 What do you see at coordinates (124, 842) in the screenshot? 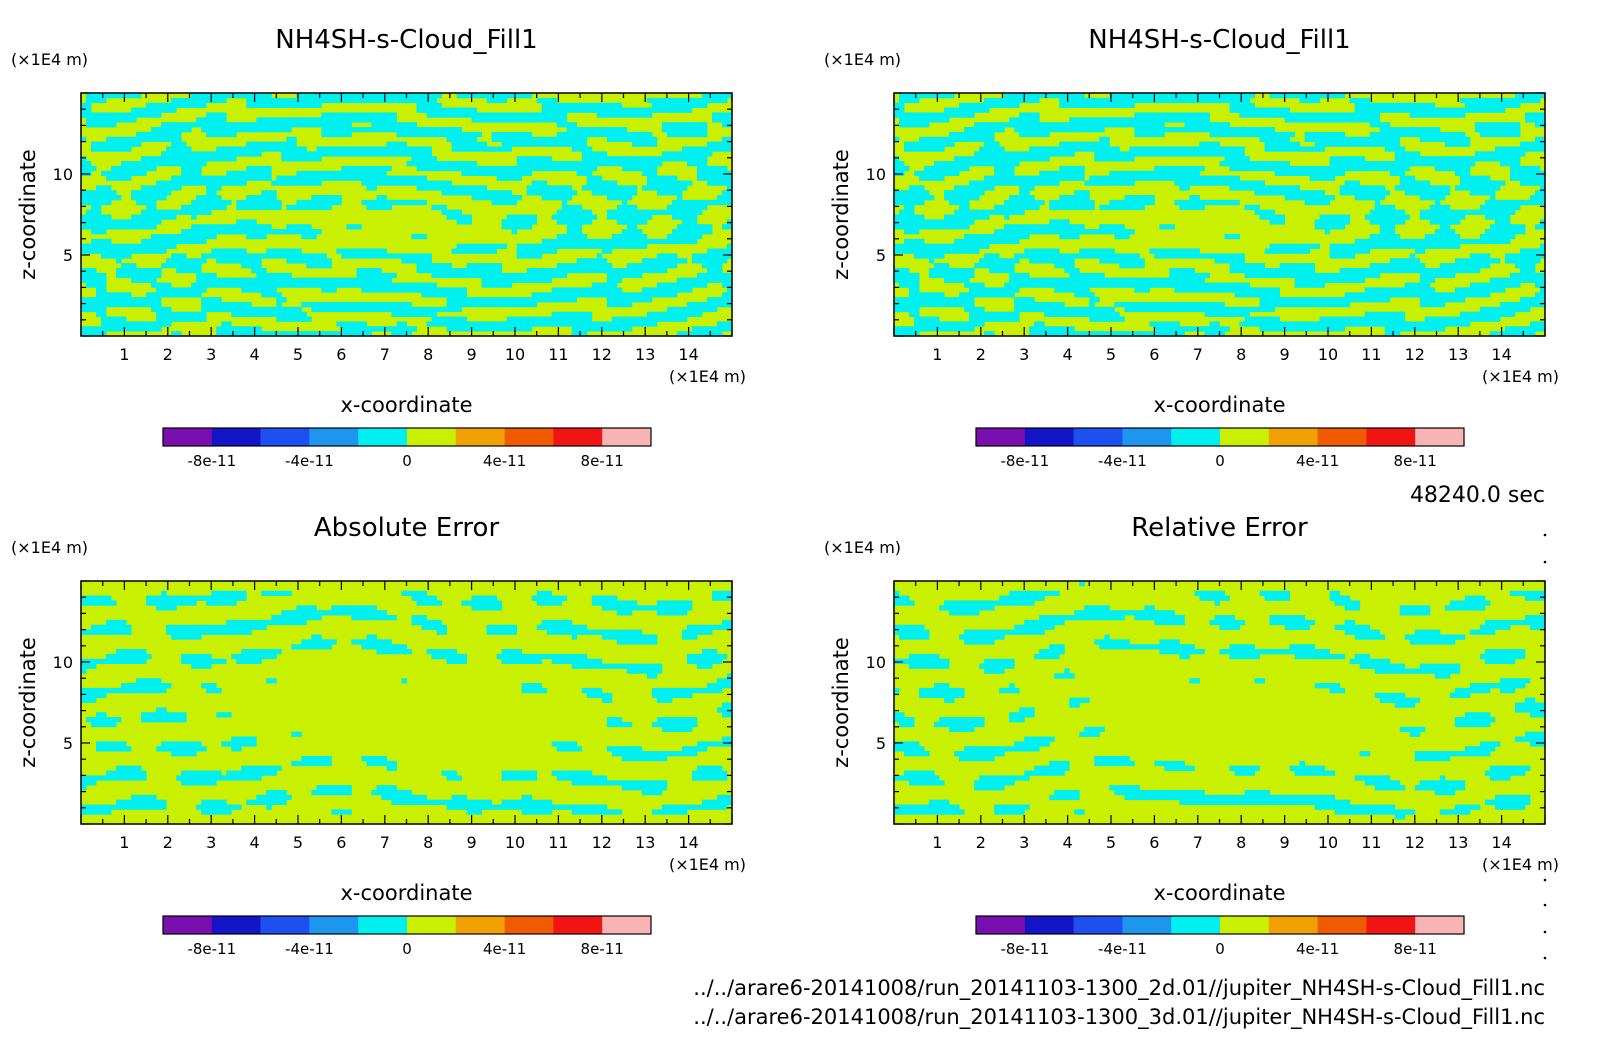
I see `x-tick-label: 1` at bounding box center [124, 842].